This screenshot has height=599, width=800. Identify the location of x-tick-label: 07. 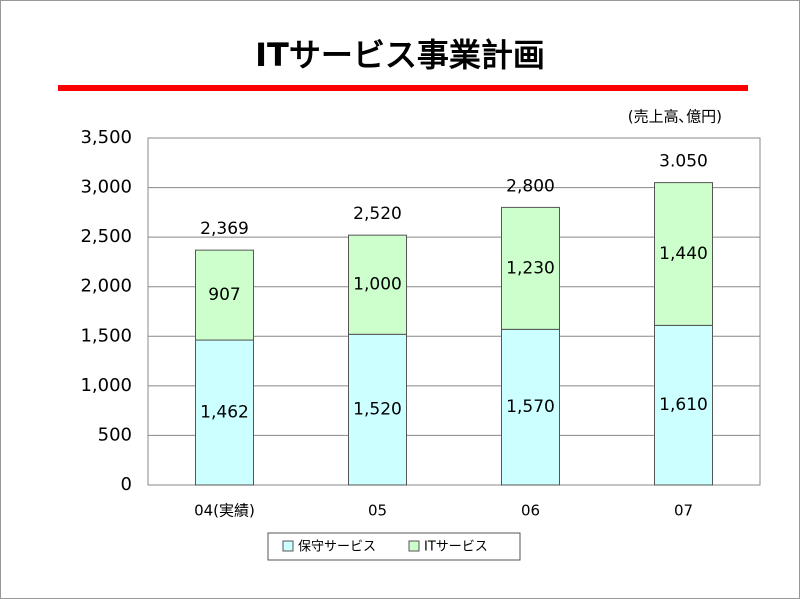
(683, 511).